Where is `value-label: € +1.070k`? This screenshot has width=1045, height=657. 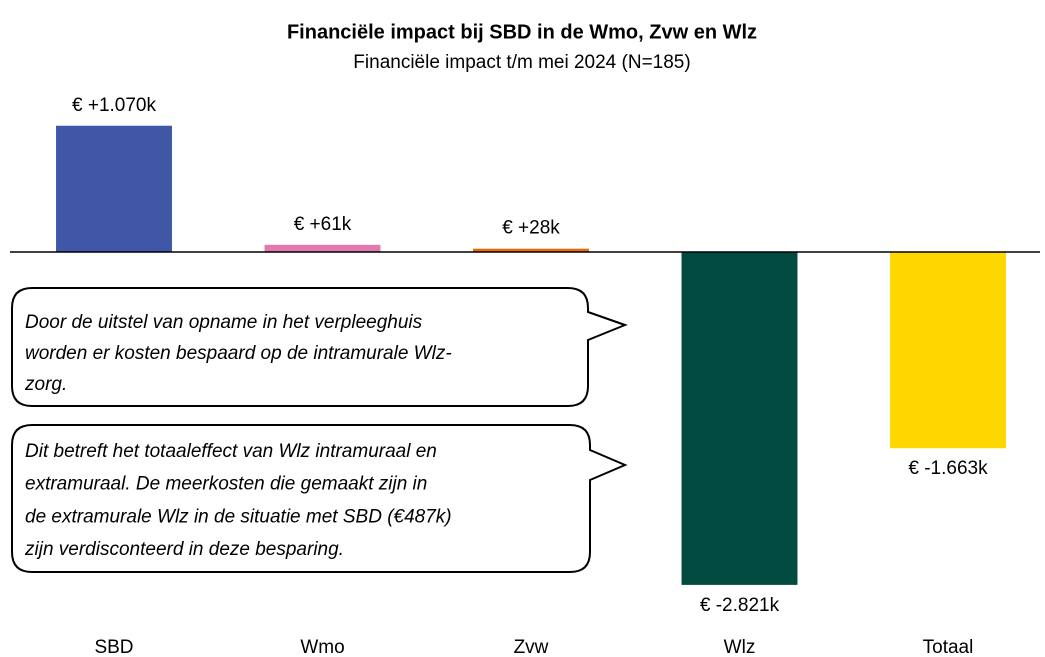
value-label: € +1.070k is located at coordinates (114, 105).